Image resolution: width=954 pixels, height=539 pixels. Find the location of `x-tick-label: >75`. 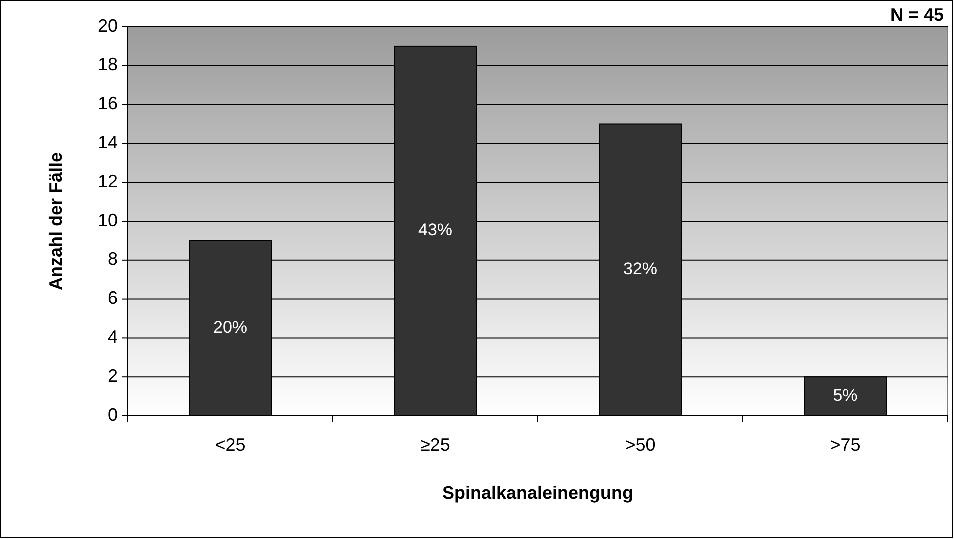

x-tick-label: >75 is located at coordinates (845, 445).